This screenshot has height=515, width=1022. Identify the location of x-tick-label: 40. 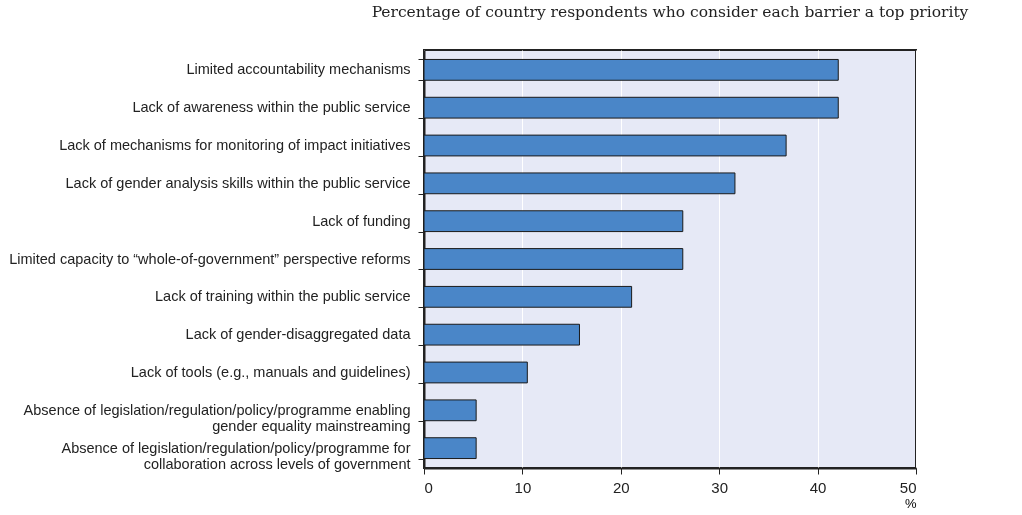
(818, 487).